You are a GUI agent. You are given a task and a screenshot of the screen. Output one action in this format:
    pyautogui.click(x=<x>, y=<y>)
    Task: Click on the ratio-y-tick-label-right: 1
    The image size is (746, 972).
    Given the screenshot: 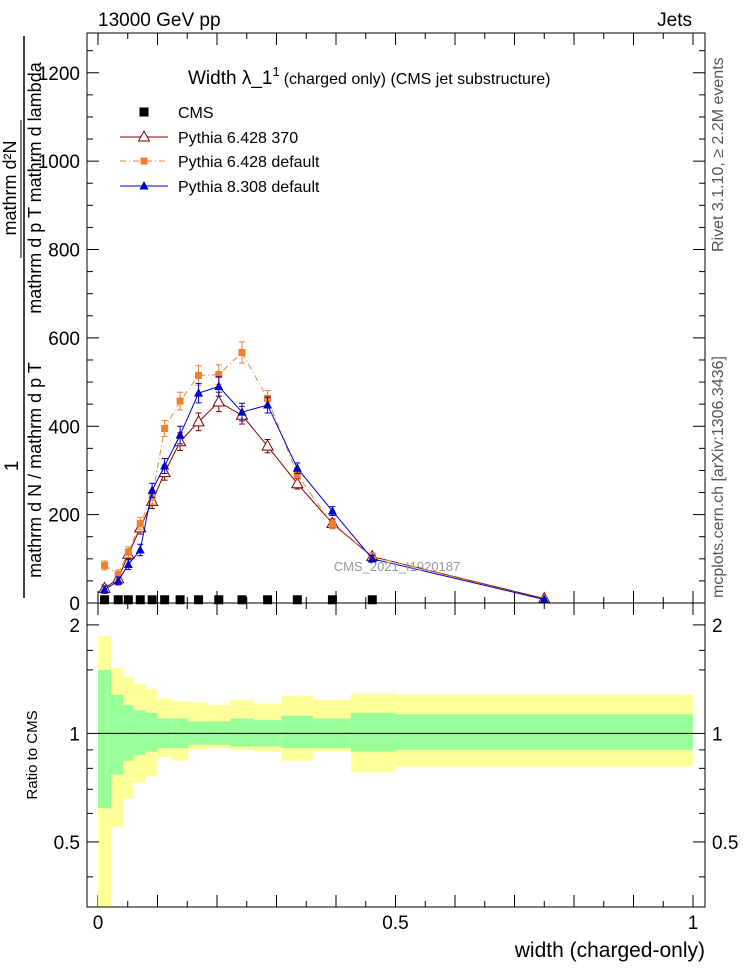 What is the action you would take?
    pyautogui.click(x=717, y=734)
    